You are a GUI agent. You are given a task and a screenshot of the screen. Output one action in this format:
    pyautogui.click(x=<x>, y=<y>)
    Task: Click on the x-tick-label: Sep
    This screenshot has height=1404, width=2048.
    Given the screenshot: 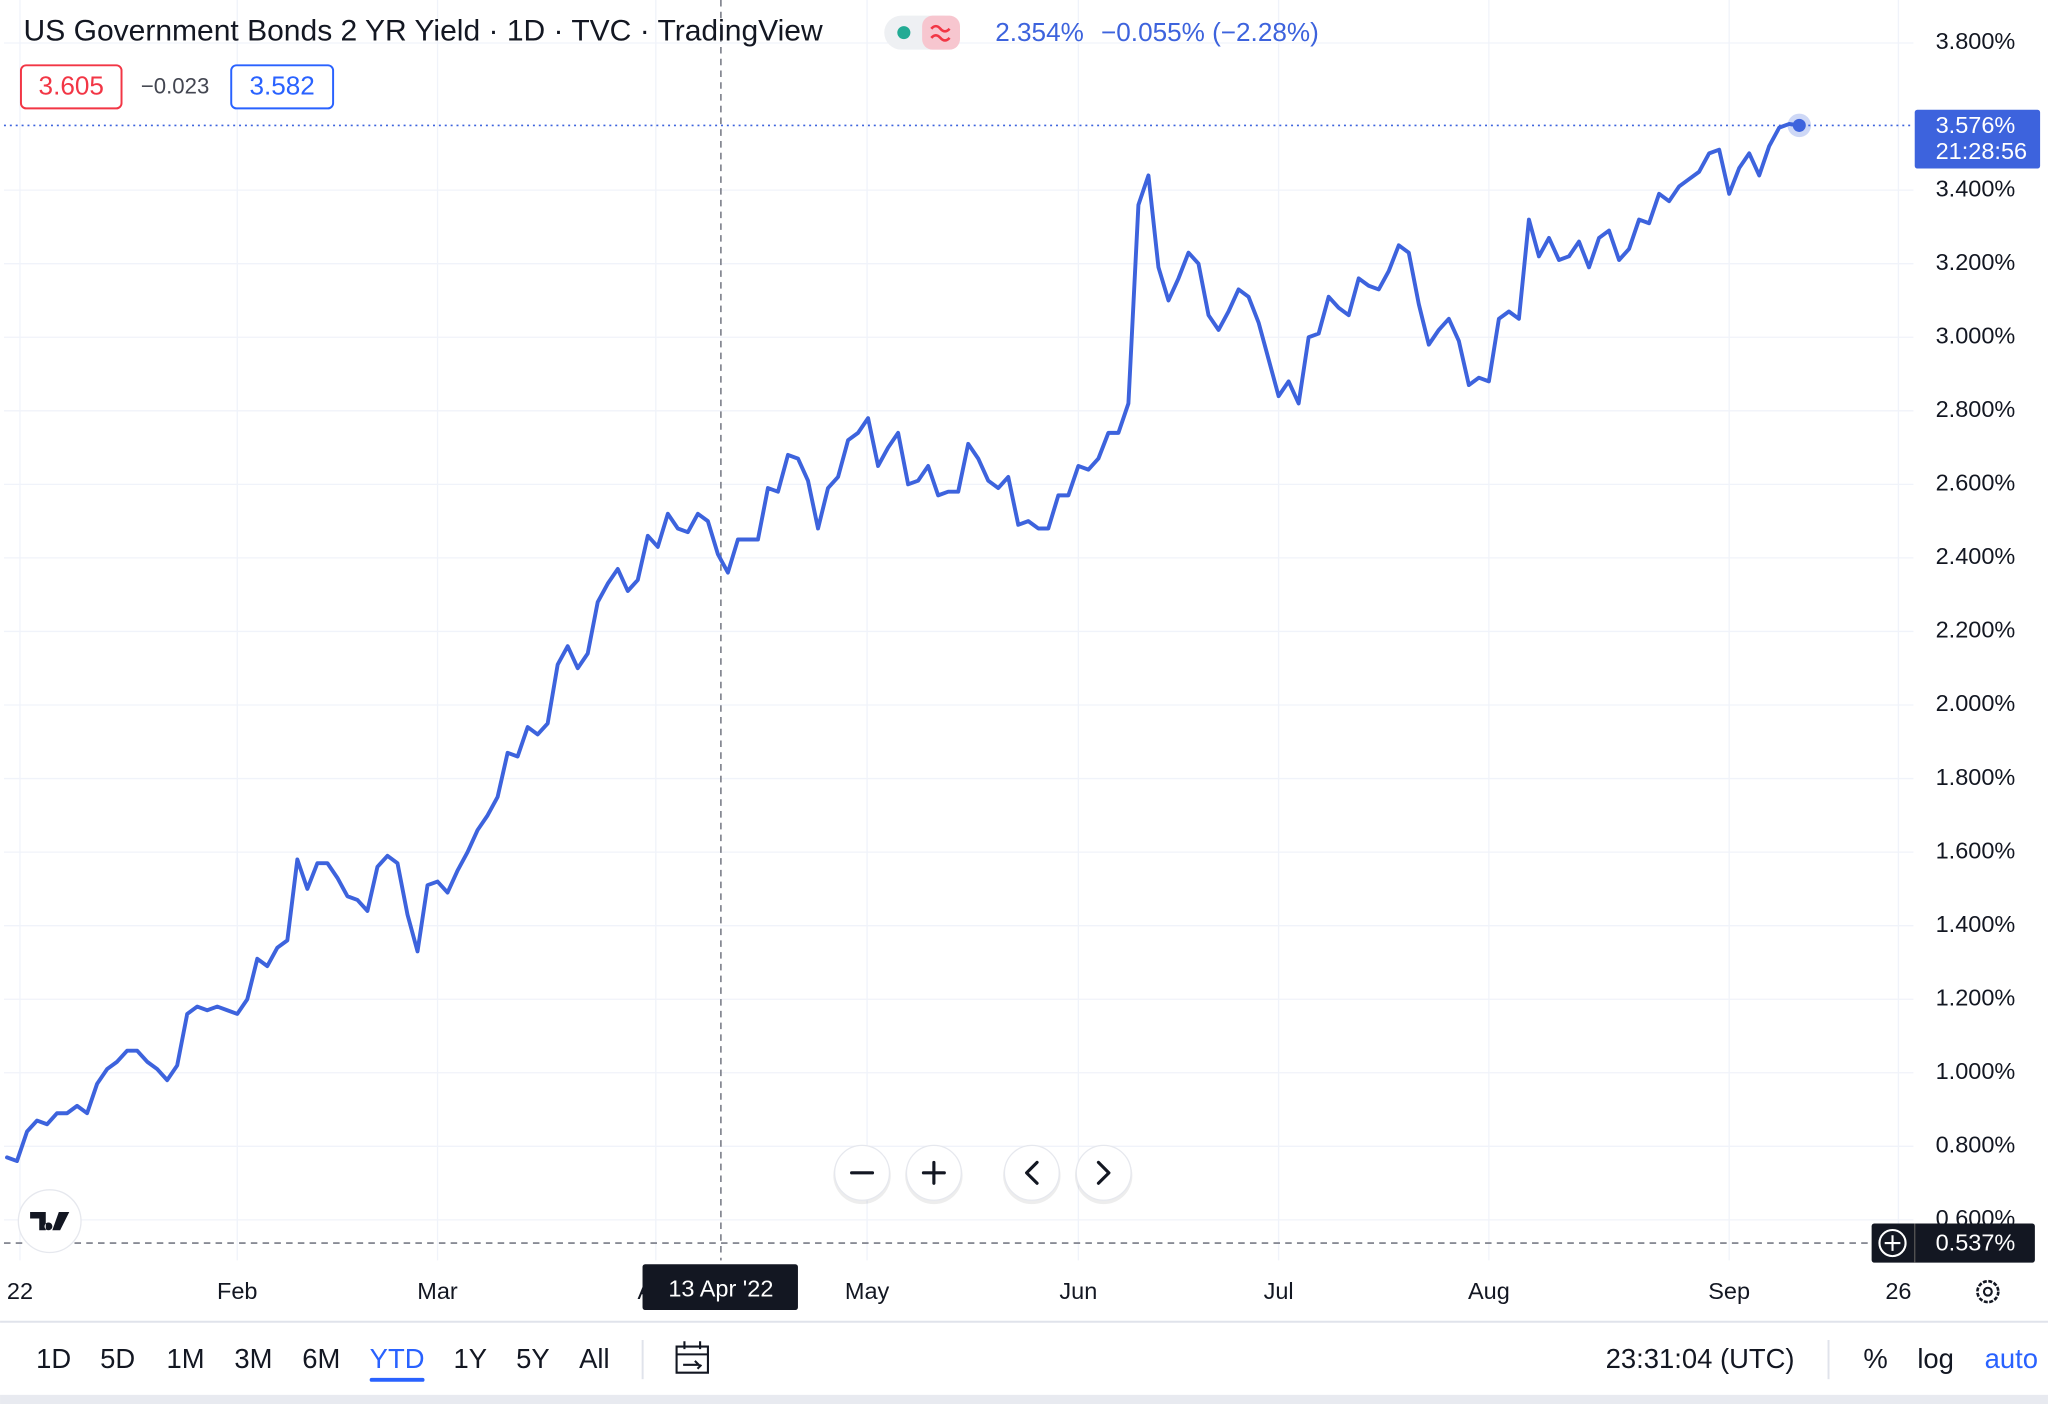 What is the action you would take?
    pyautogui.click(x=1729, y=1291)
    